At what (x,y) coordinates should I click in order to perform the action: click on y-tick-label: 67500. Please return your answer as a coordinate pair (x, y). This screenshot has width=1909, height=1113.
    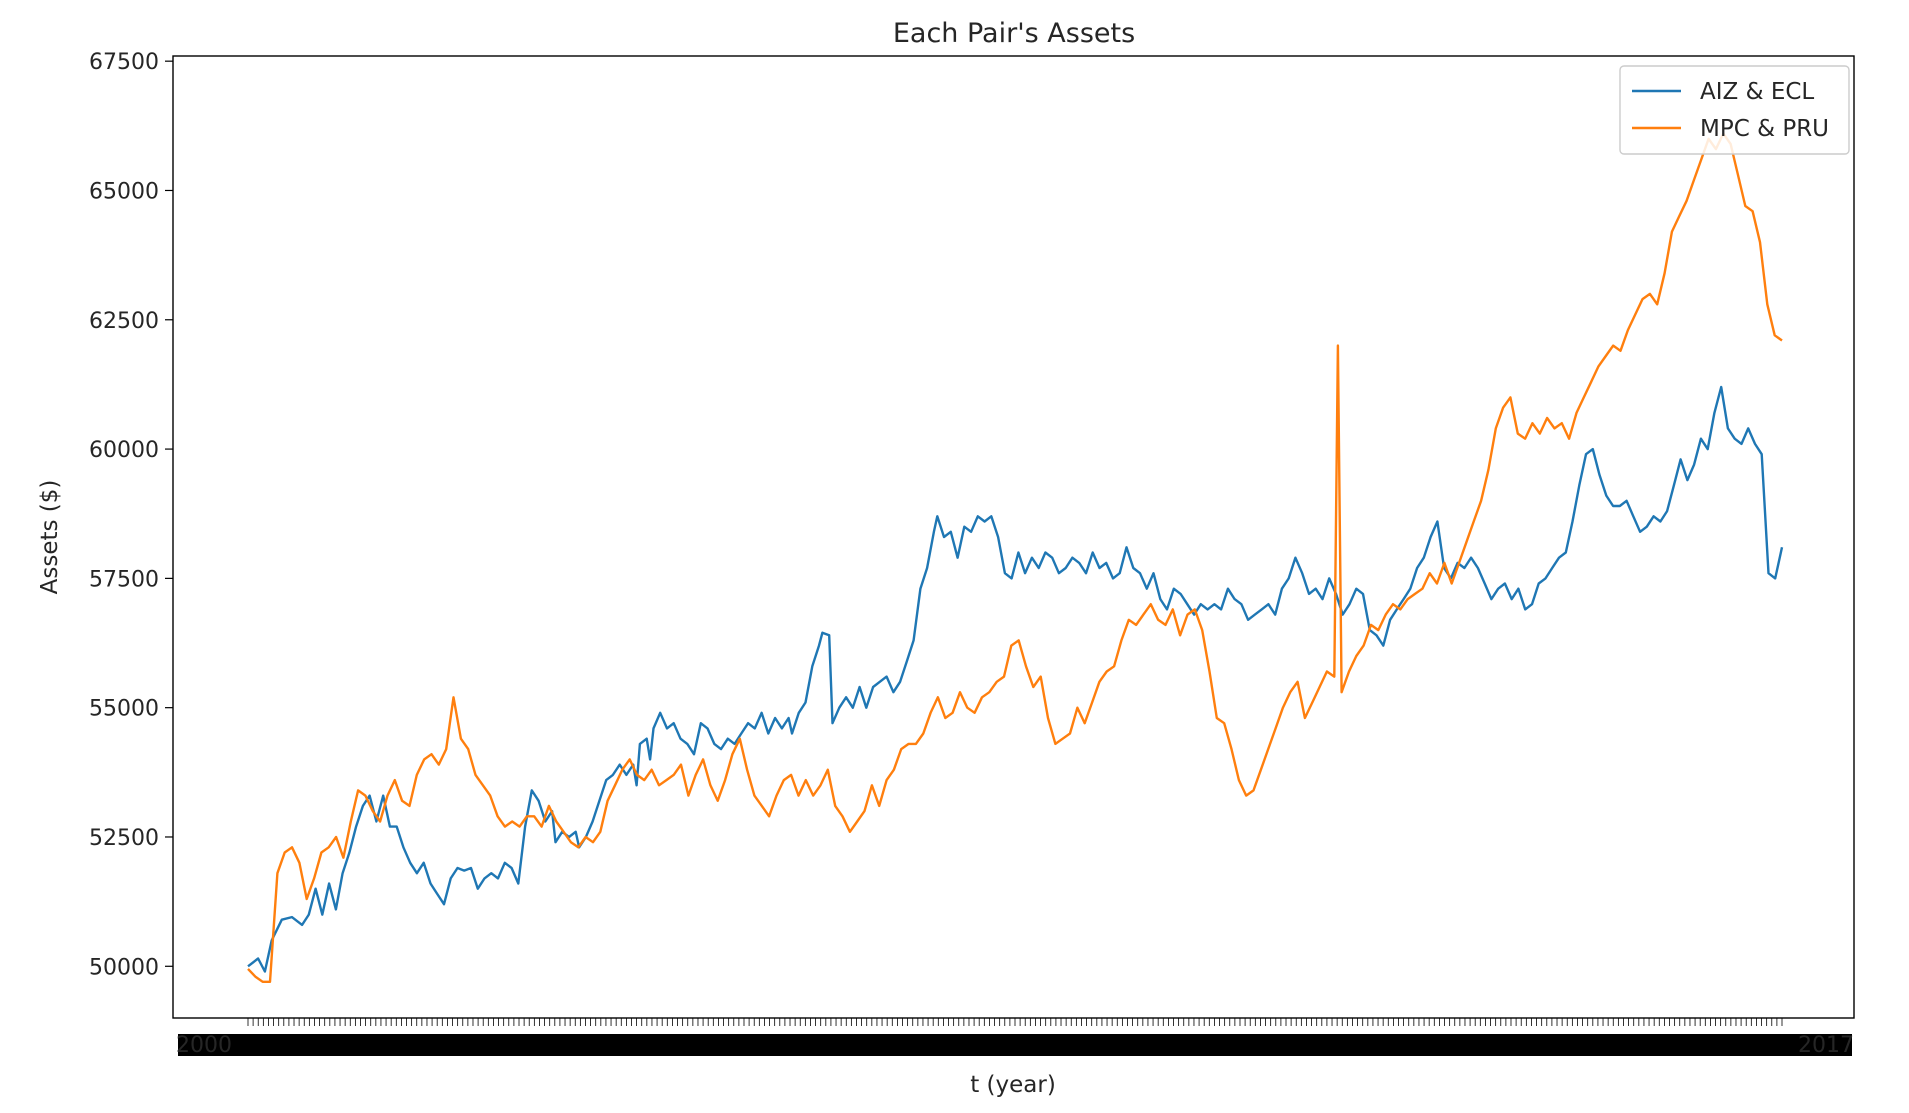
    Looking at the image, I should click on (124, 62).